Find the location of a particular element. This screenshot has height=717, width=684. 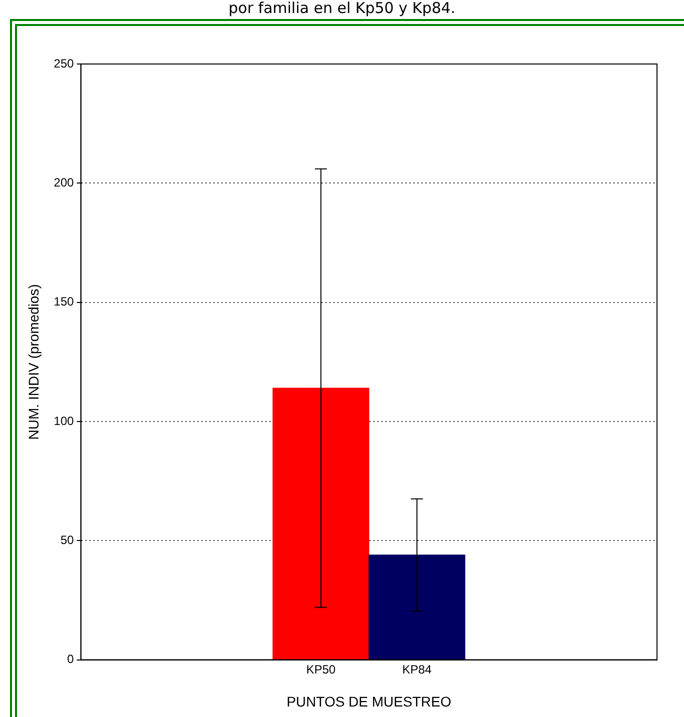

y-tick-label: 0 is located at coordinates (70, 659).